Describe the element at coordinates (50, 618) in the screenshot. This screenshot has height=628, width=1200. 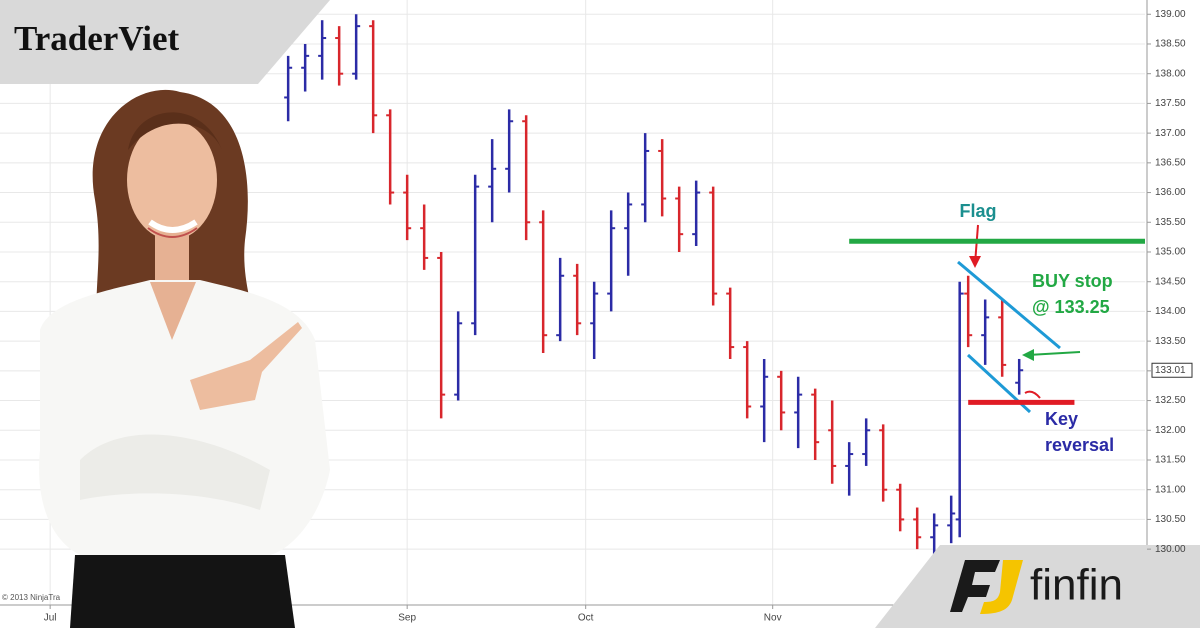
I see `x-tick-label: Jul` at that location.